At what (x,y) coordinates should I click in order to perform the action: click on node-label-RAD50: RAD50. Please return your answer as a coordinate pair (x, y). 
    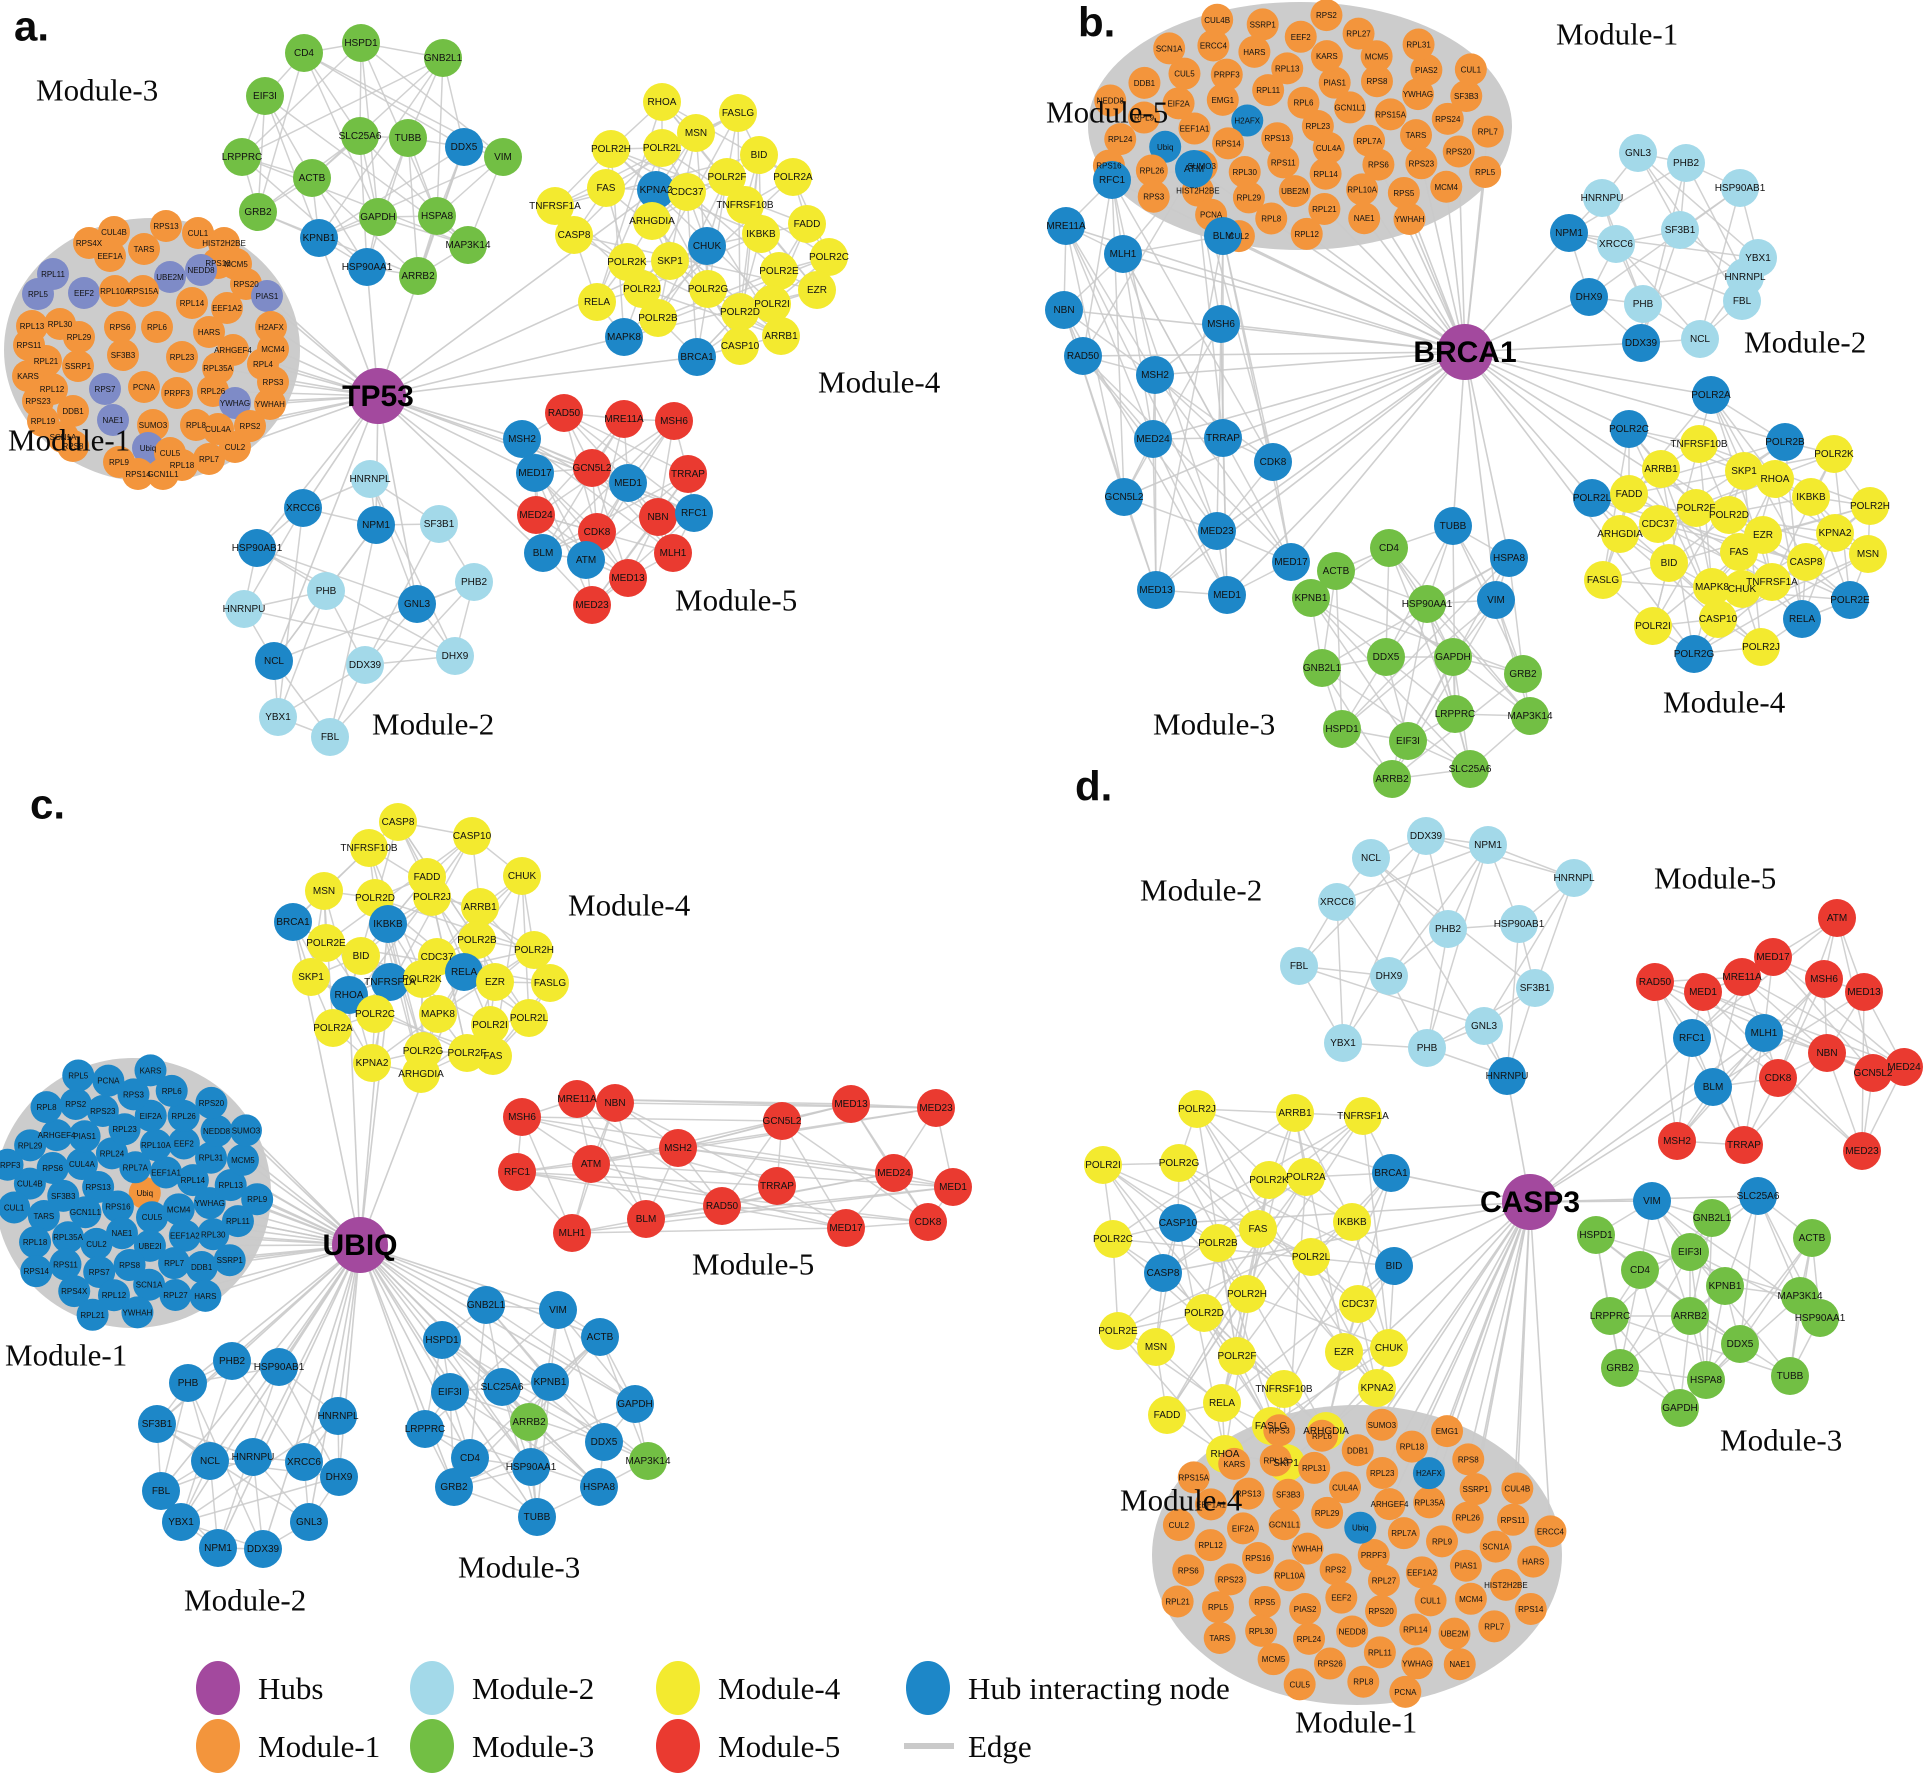
    Looking at the image, I should click on (722, 1206).